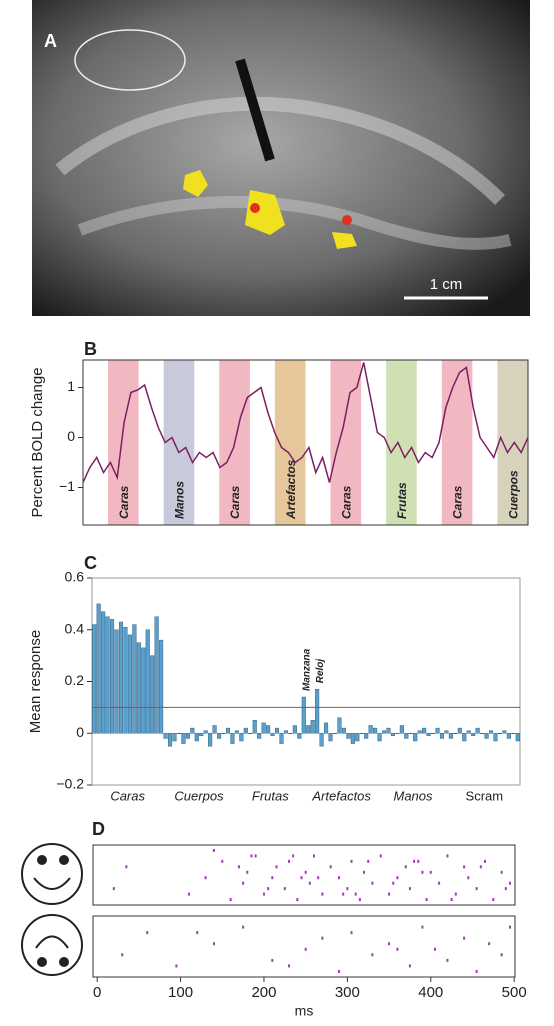 Image resolution: width=554 pixels, height=1026 pixels. Describe the element at coordinates (255, 110) in the screenshot. I see `sulcus` at that location.